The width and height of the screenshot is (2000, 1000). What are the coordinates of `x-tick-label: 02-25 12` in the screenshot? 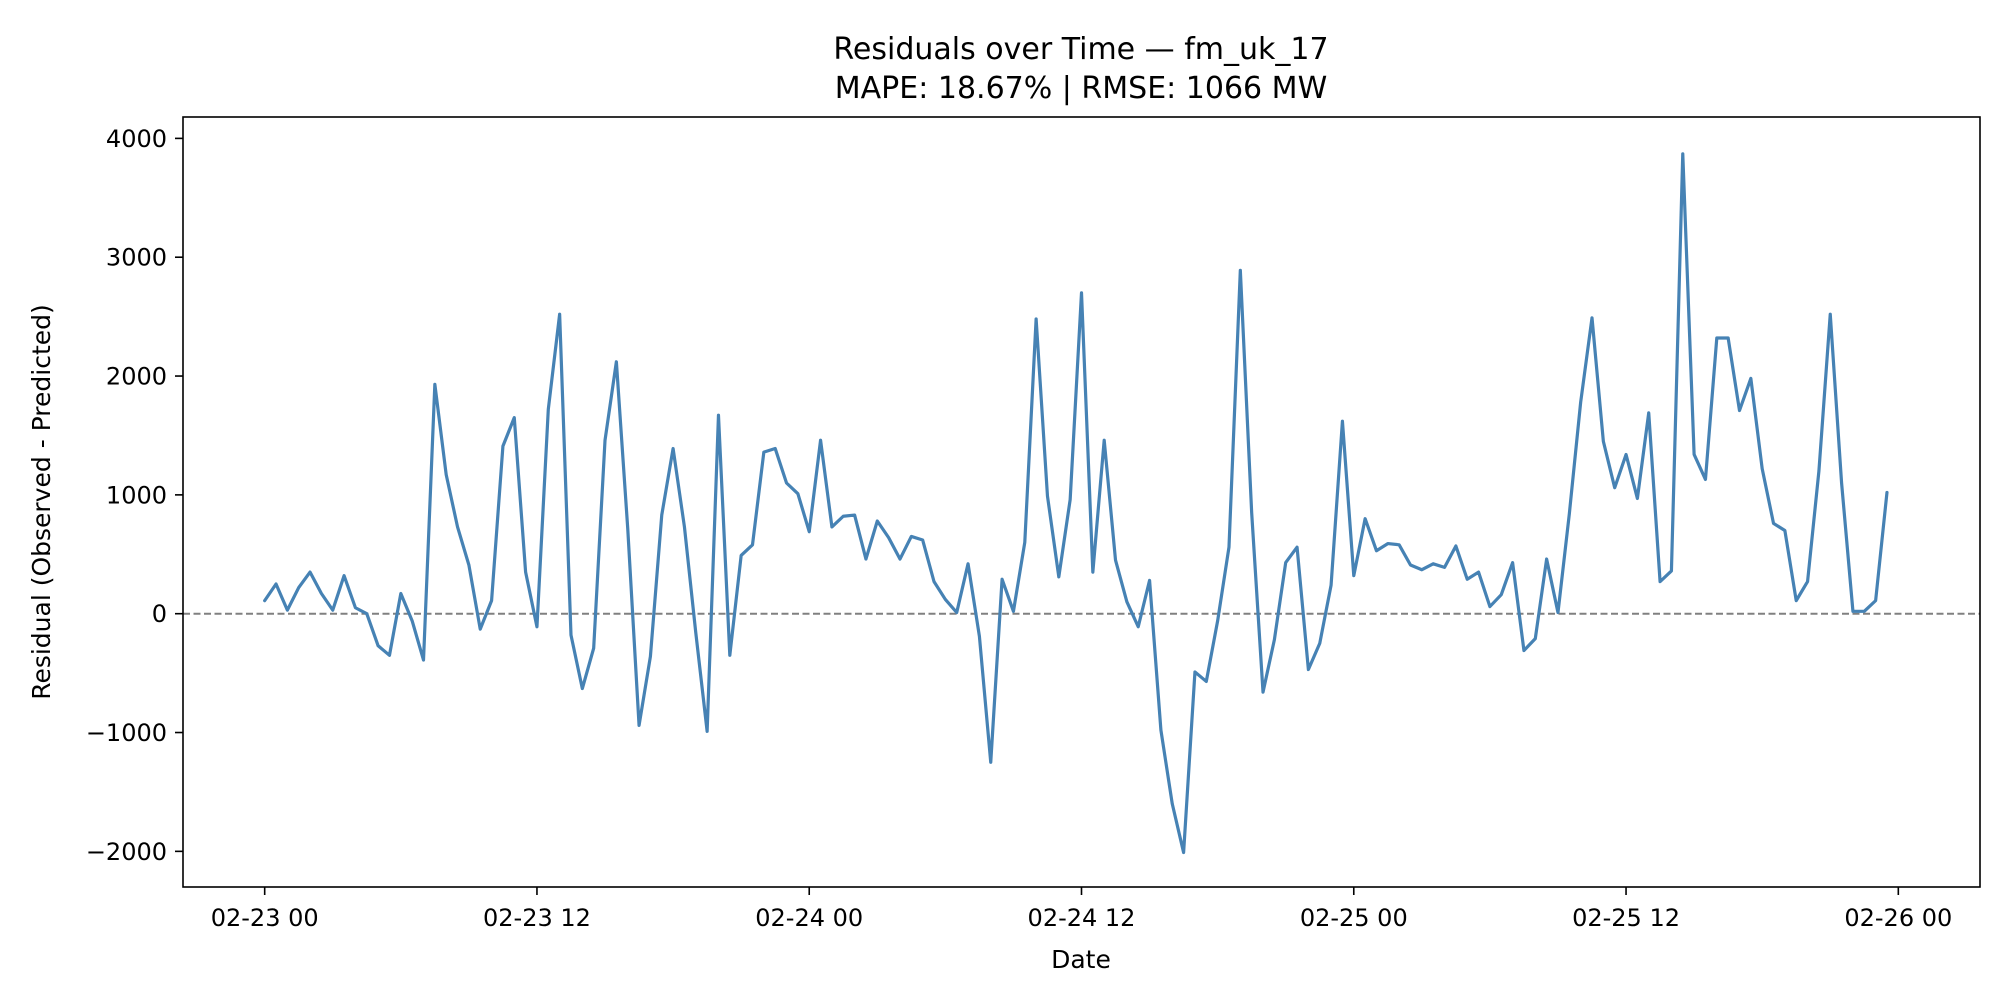 It's located at (1626, 918).